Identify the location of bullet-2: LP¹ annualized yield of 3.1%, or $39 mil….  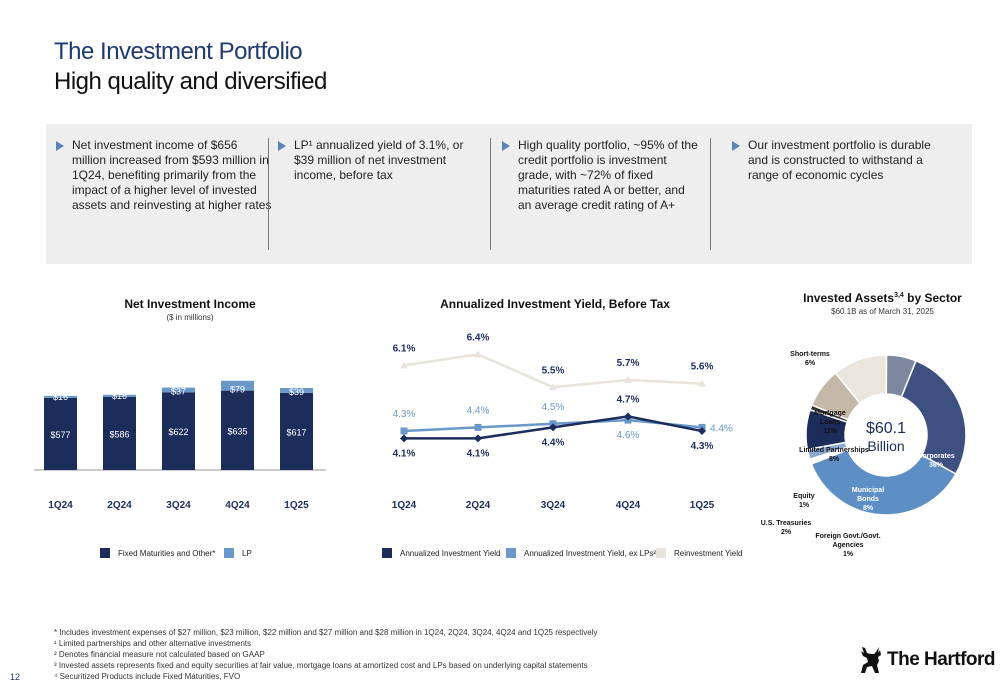
(376, 160).